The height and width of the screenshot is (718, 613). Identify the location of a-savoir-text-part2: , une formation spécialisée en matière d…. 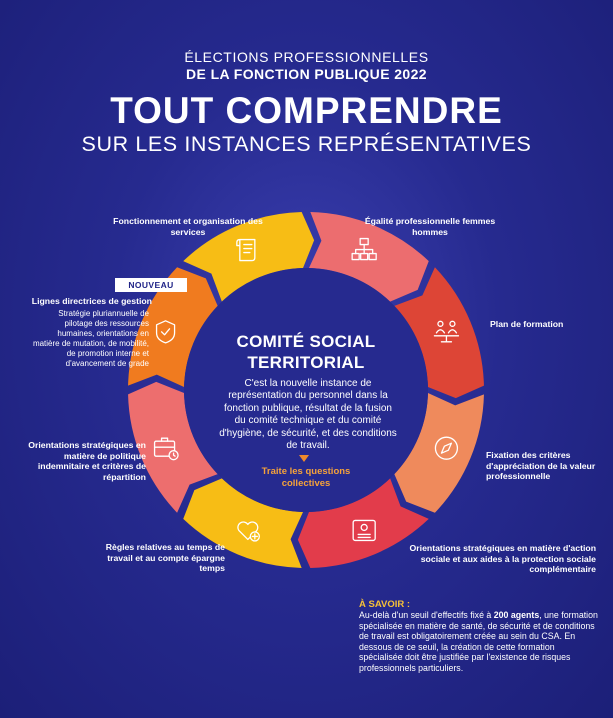
(478, 641).